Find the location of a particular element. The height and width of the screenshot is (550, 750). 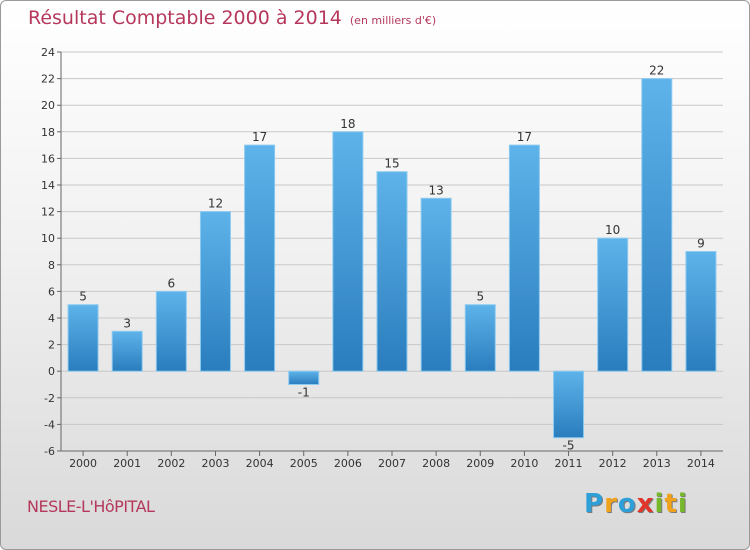

y-tick-label: -4 is located at coordinates (49, 424).